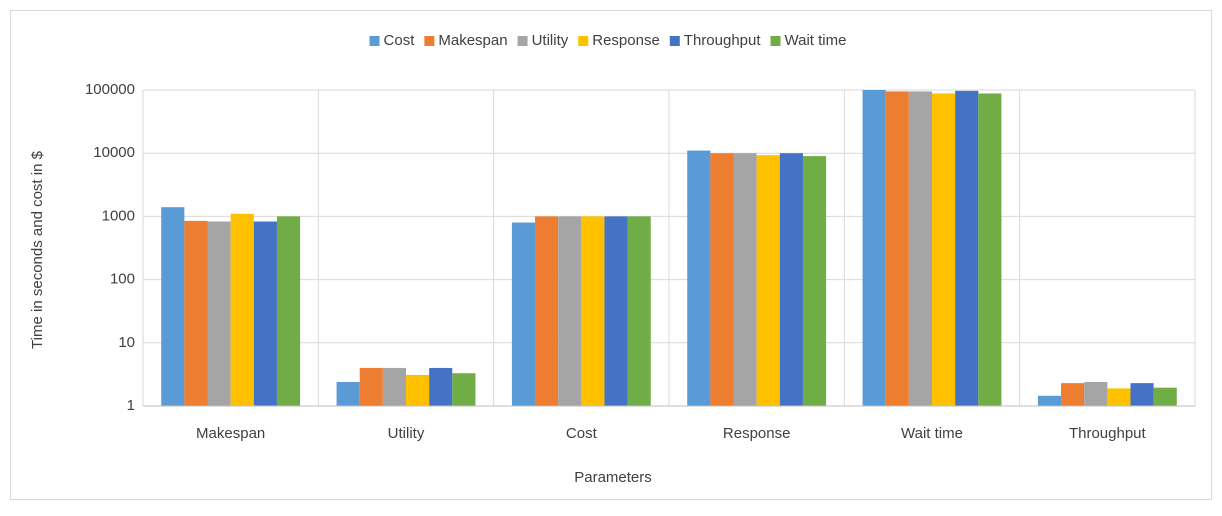  Describe the element at coordinates (122, 279) in the screenshot. I see `y-tick-label: 100` at that location.